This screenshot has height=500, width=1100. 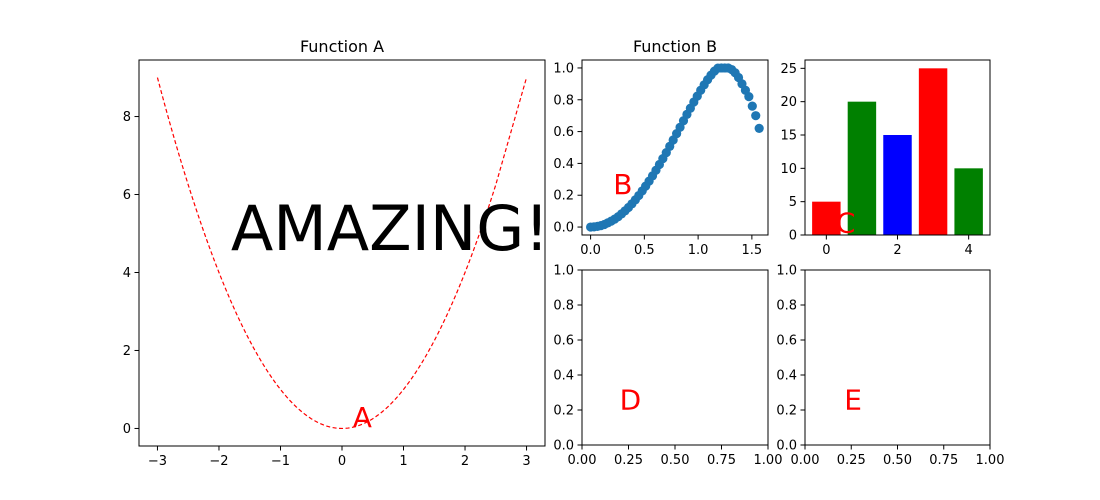 I want to click on y-tick-label: 4, so click(x=127, y=273).